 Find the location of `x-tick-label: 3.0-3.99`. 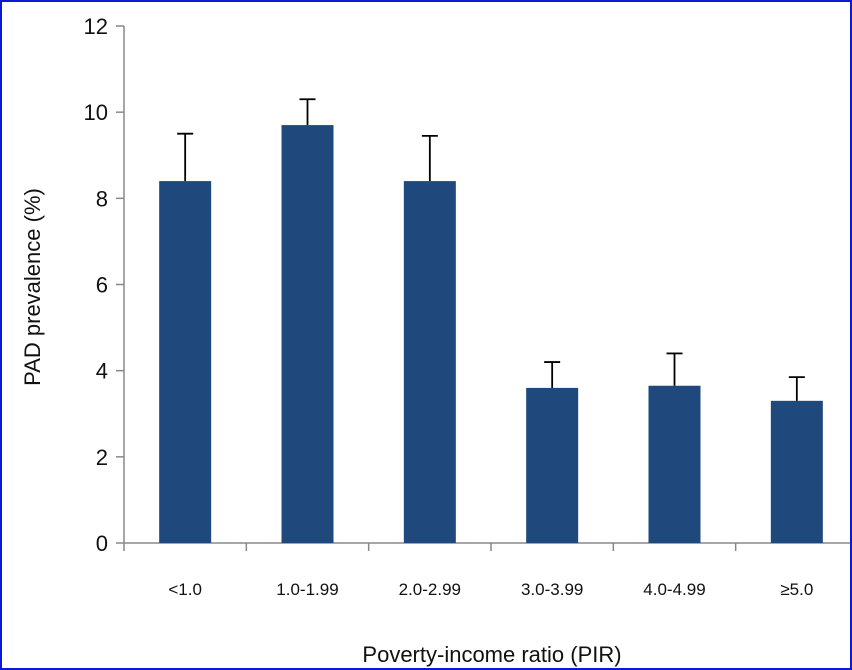

x-tick-label: 3.0-3.99 is located at coordinates (552, 589).